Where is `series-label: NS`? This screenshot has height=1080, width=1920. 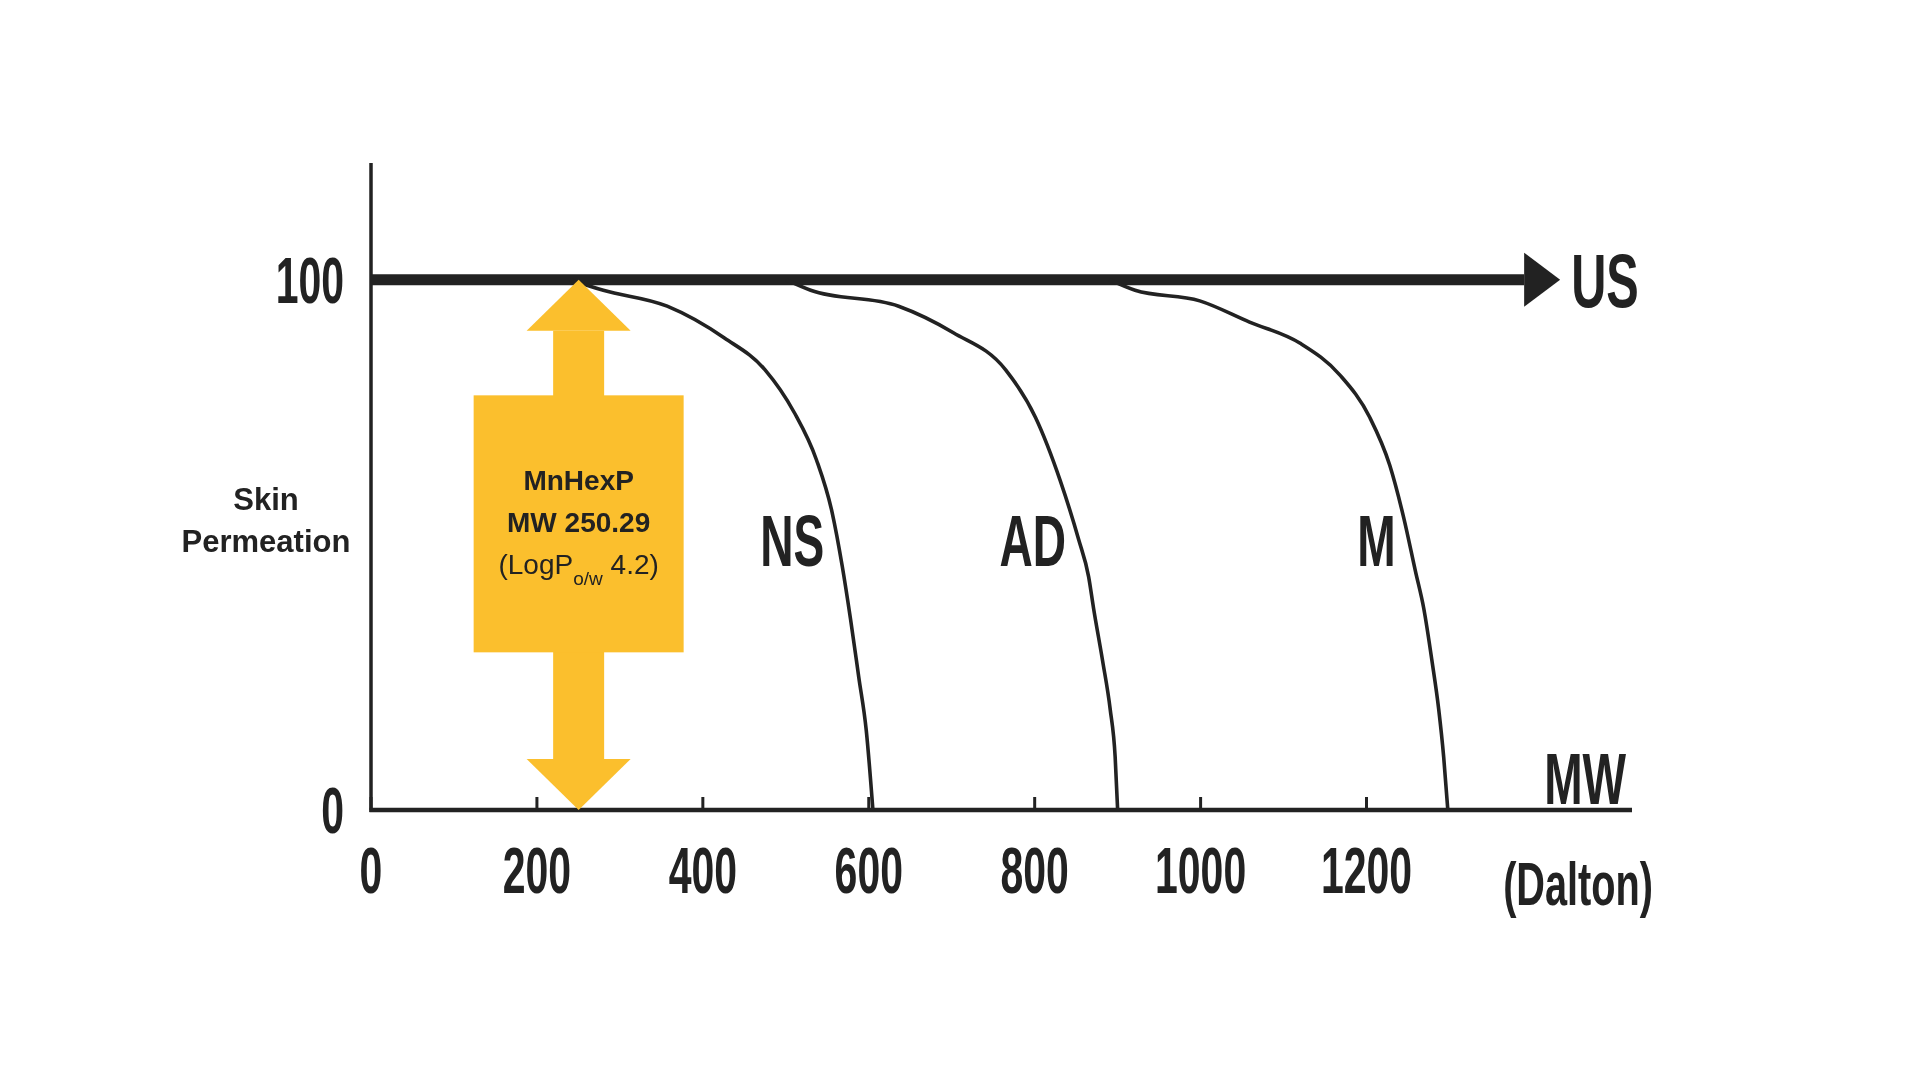
series-label: NS is located at coordinates (792, 541).